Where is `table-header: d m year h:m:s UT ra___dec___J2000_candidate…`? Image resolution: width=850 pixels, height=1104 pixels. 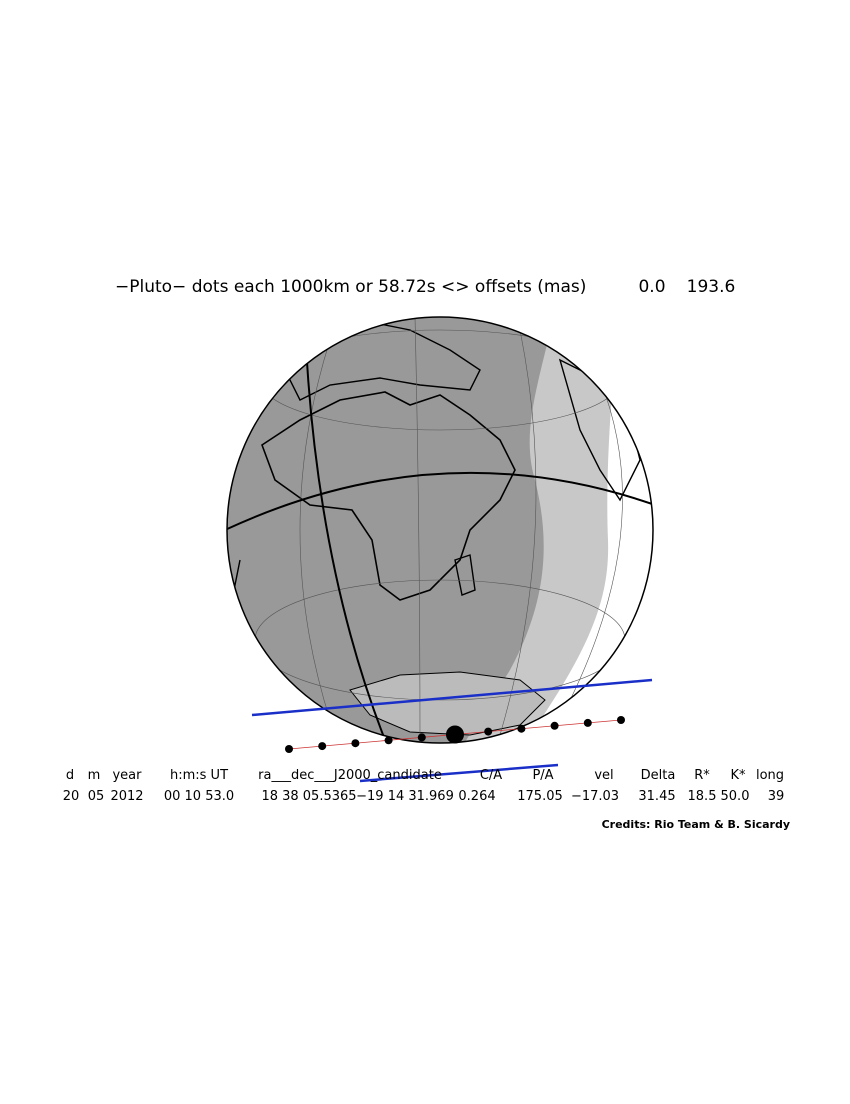
table-header: d m year h:m:s UT ra___dec___J2000_candidate… is located at coordinates (425, 775).